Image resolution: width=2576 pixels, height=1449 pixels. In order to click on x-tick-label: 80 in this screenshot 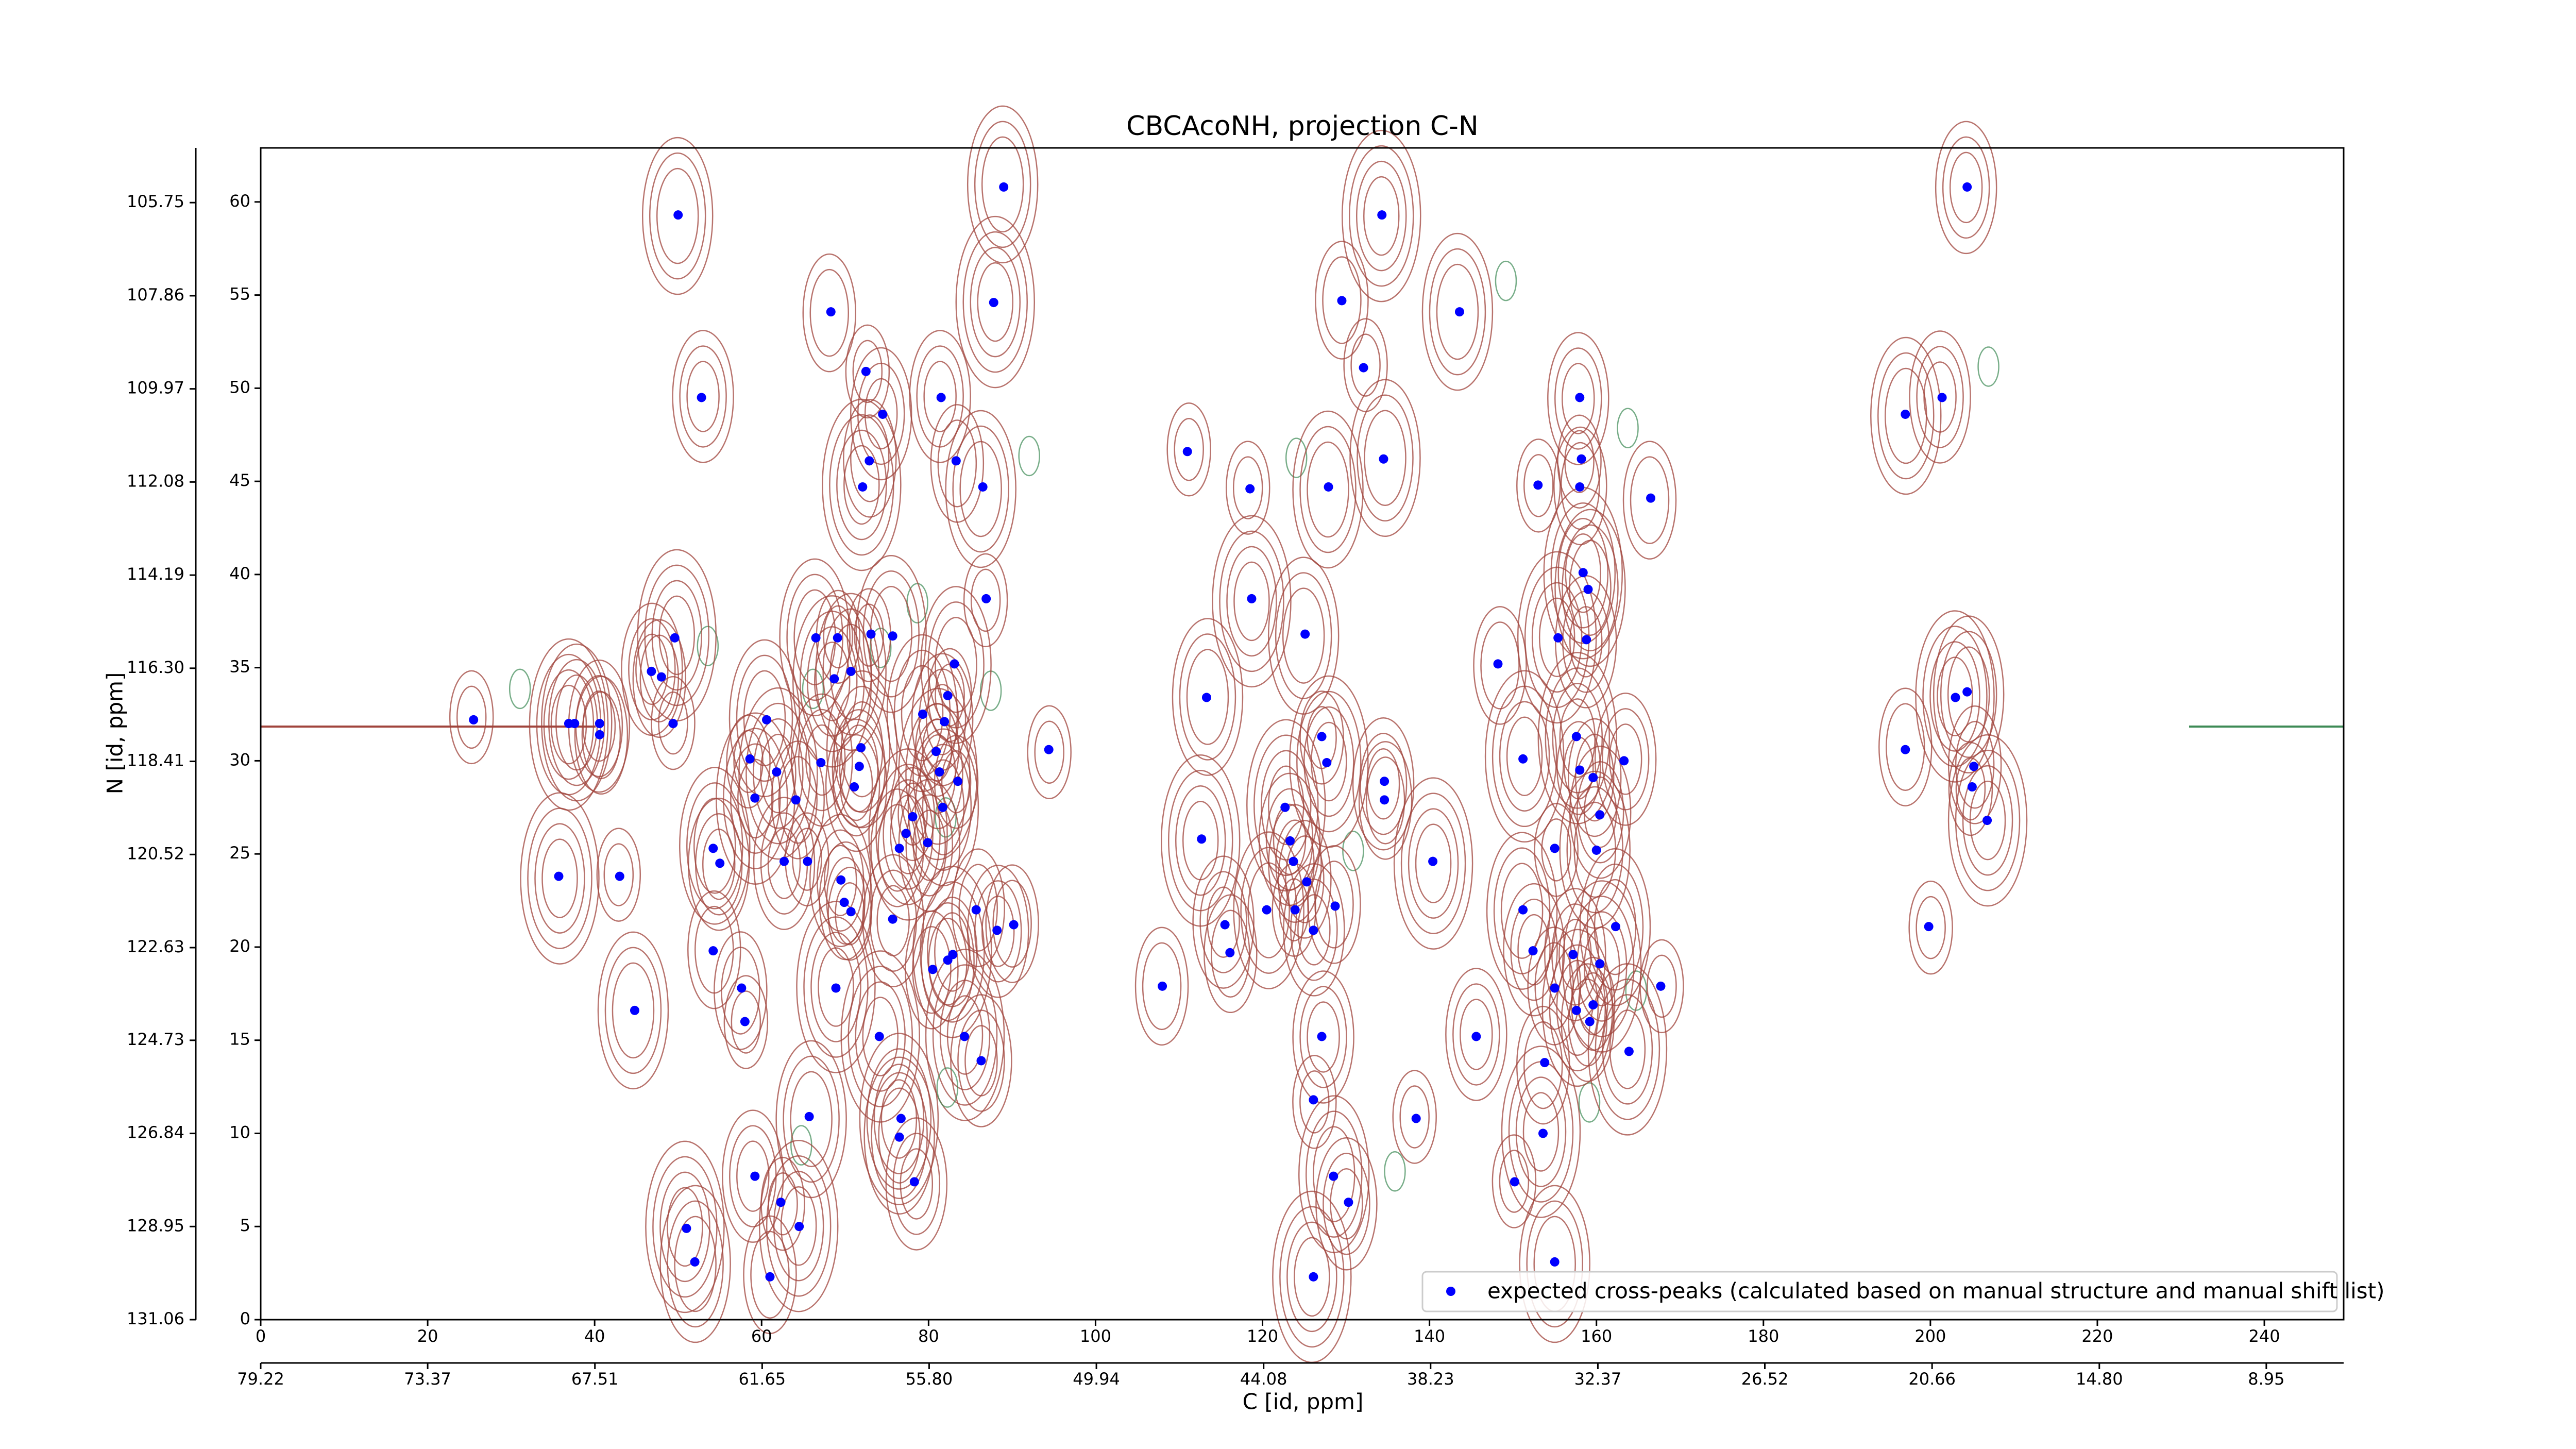, I will do `click(928, 1336)`.